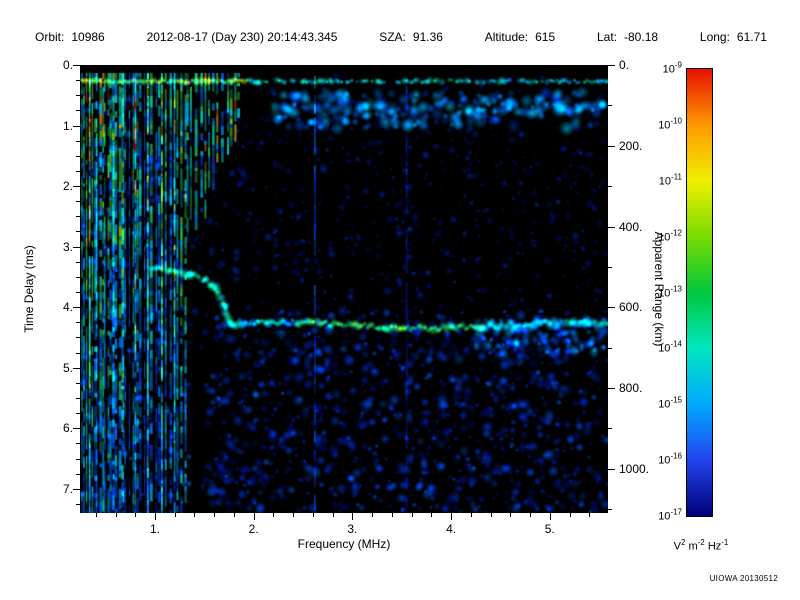 The height and width of the screenshot is (600, 800). I want to click on header-item-value: -80.18, so click(641, 37).